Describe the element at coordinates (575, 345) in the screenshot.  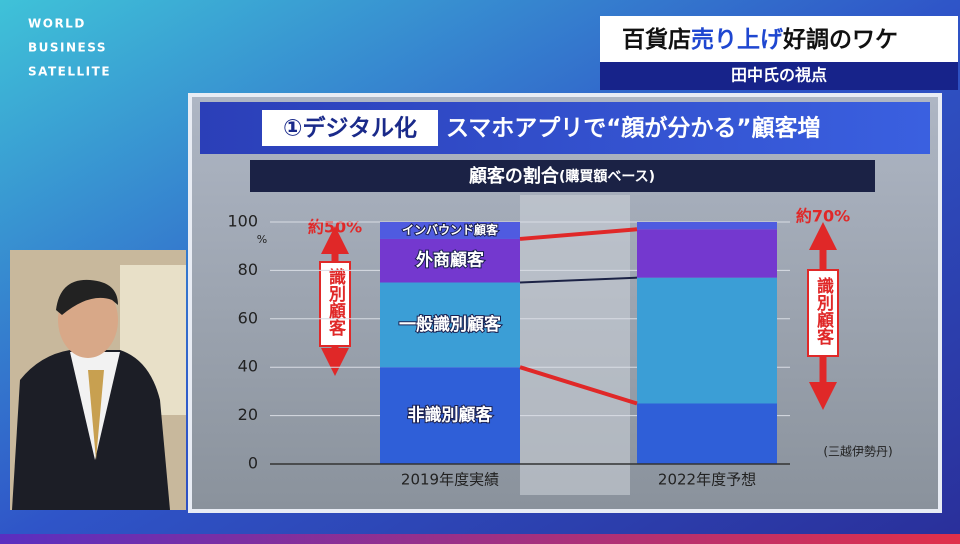
I see `building` at that location.